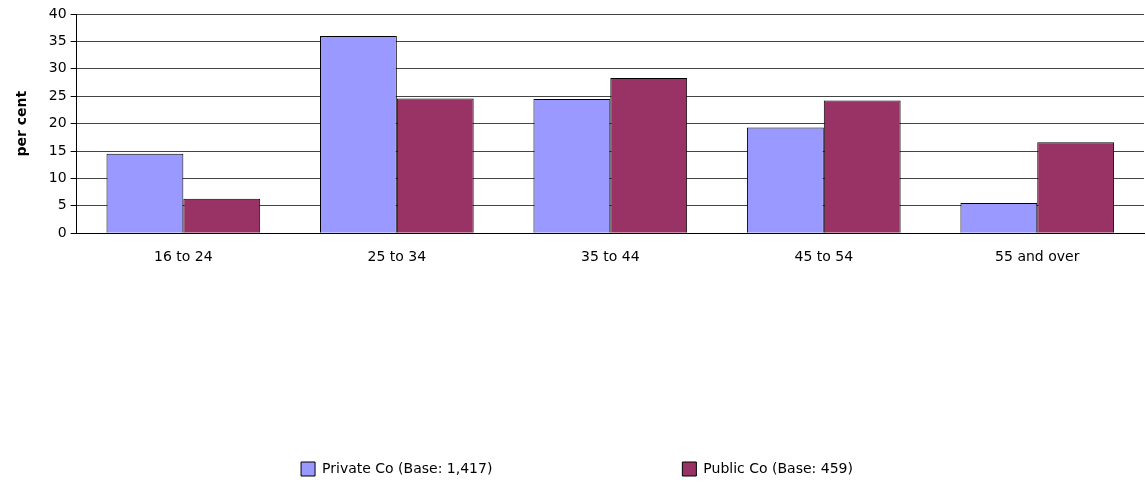 The height and width of the screenshot is (486, 1146). What do you see at coordinates (62, 231) in the screenshot?
I see `y-tick-label: 0` at bounding box center [62, 231].